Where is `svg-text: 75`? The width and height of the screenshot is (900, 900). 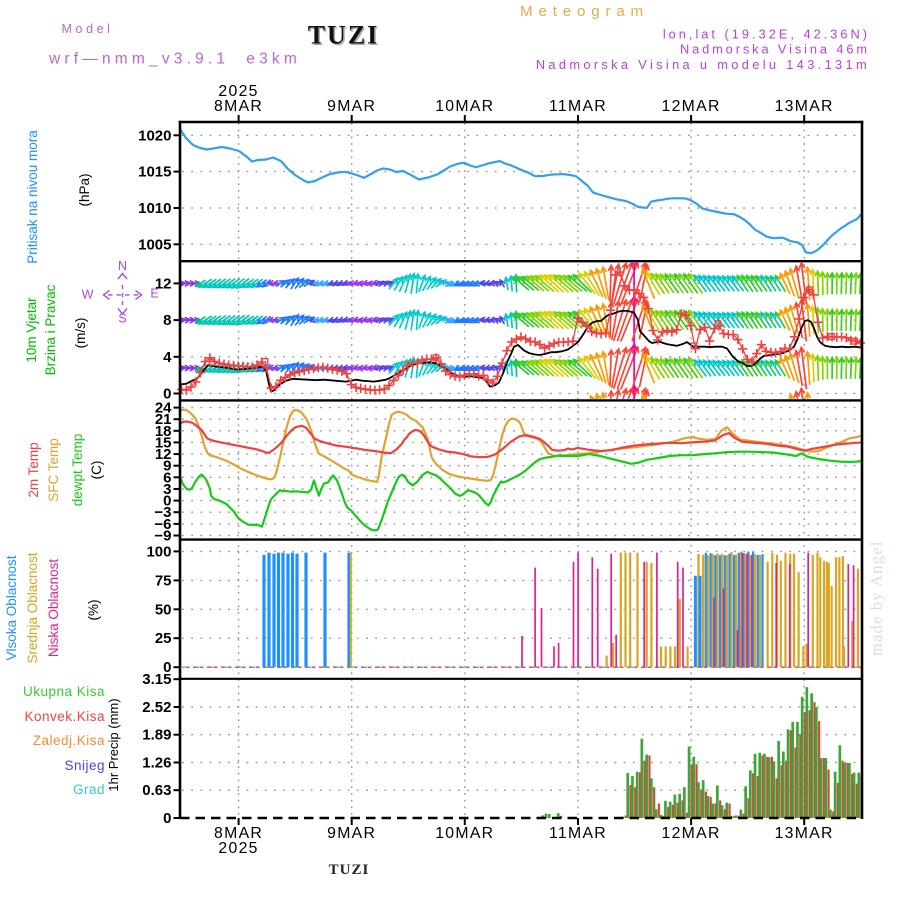
svg-text: 75 is located at coordinates (163, 580).